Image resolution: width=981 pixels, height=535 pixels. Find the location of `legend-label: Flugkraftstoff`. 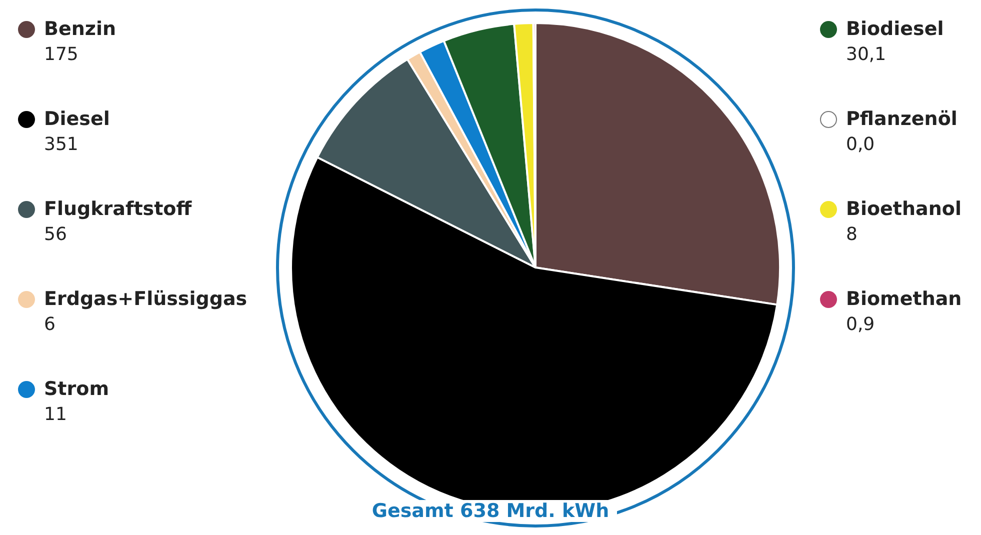

legend-label: Flugkraftstoff is located at coordinates (118, 209).